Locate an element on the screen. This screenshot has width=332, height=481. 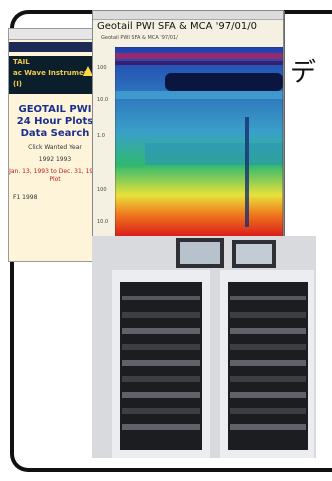
year-links: 1992 1993 is located at coordinates (55, 159).